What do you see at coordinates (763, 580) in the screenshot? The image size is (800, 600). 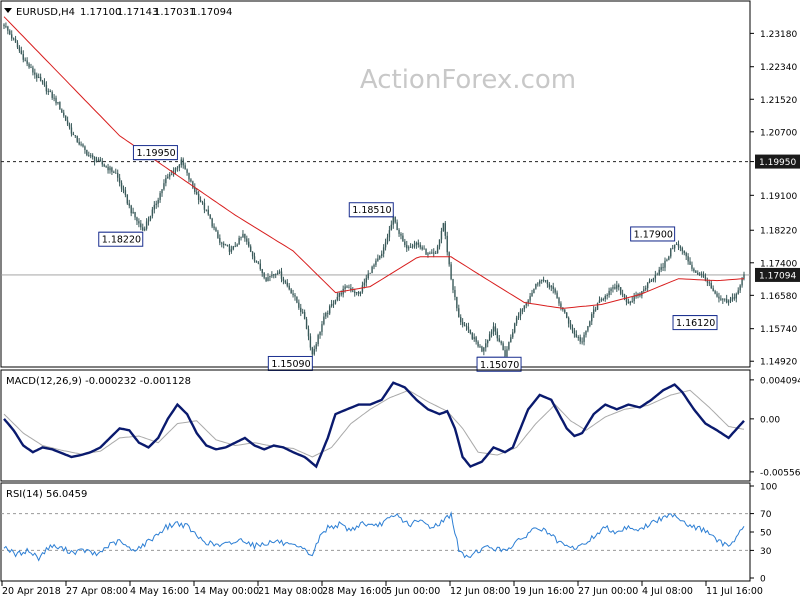 I see `y-tick-label: 0` at bounding box center [763, 580].